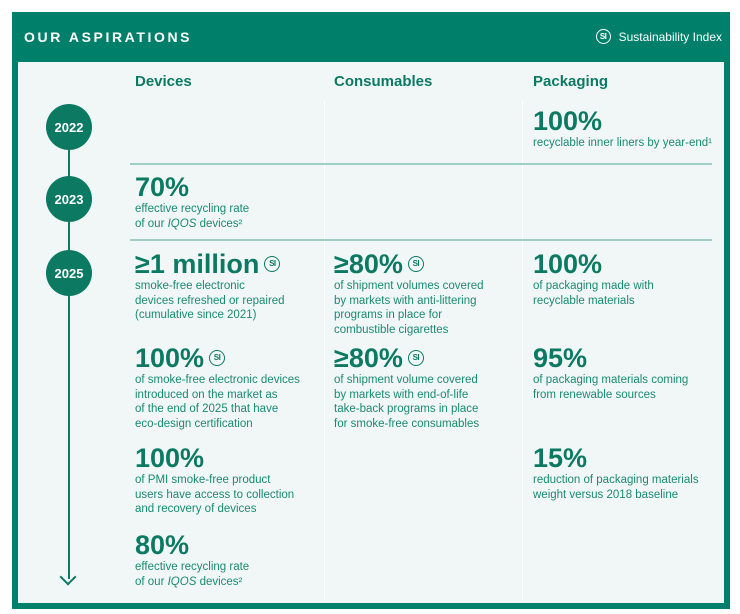 The height and width of the screenshot is (614, 740). Describe the element at coordinates (560, 458) in the screenshot. I see `target-value: 15%` at that location.